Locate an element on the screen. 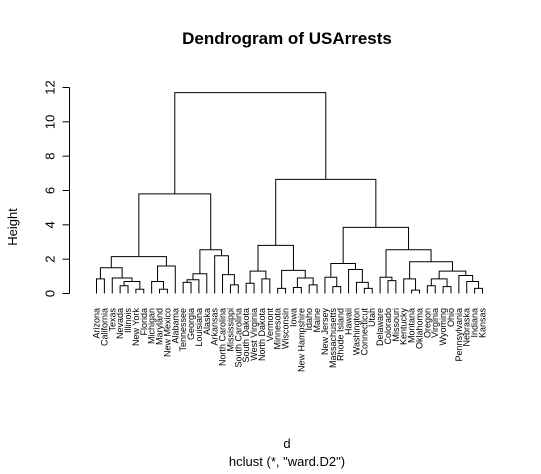 This screenshot has height=474, width=541. leaf-label: New York is located at coordinates (136, 327).